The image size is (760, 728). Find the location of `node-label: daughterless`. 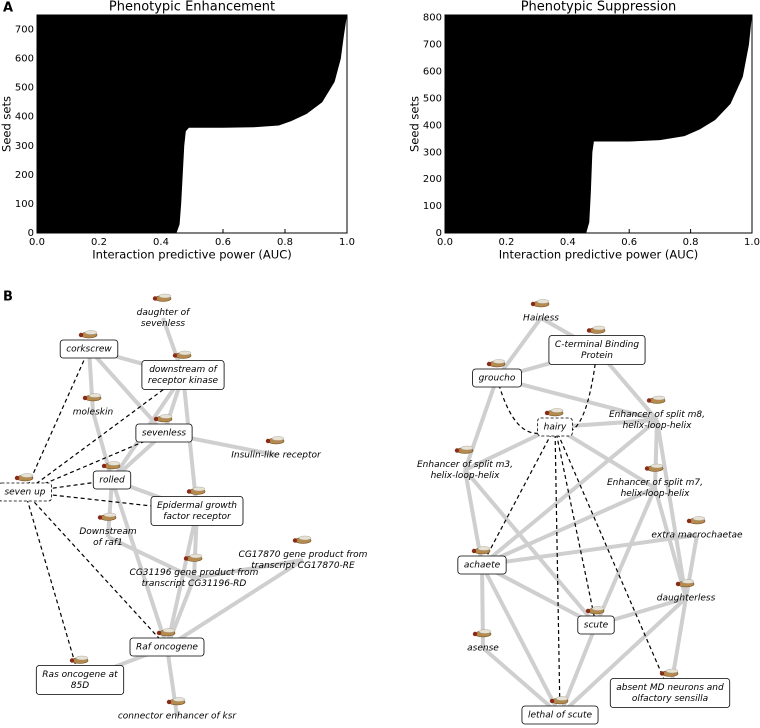

node-label: daughterless is located at coordinates (686, 599).